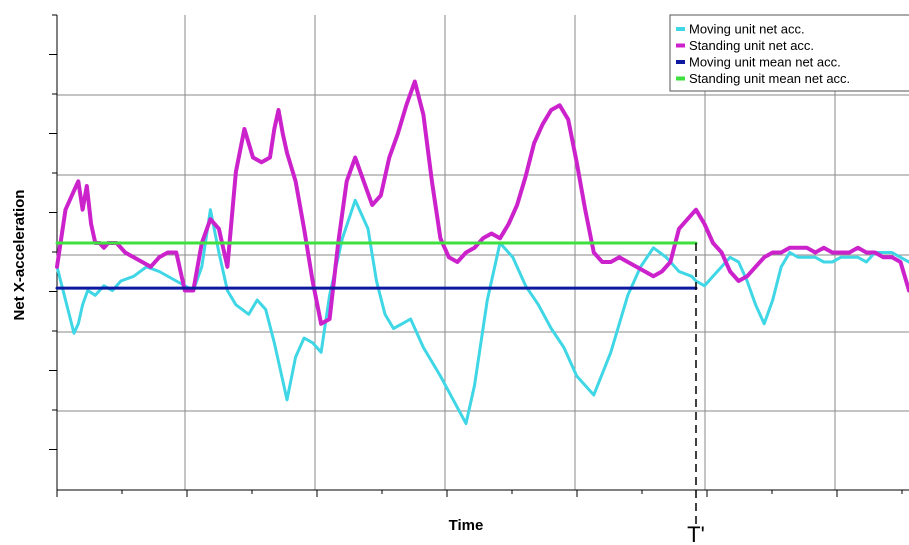 The image size is (909, 545). What do you see at coordinates (19, 255) in the screenshot?
I see `y-axis-title: Net X-acceleration` at bounding box center [19, 255].